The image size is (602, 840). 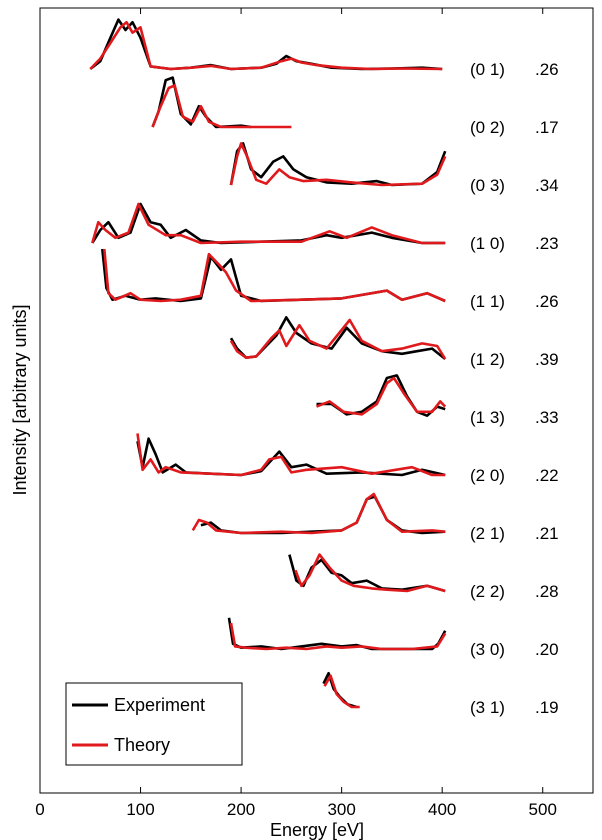 What do you see at coordinates (317, 830) in the screenshot?
I see `x-axis-title: Energy [eV]` at bounding box center [317, 830].